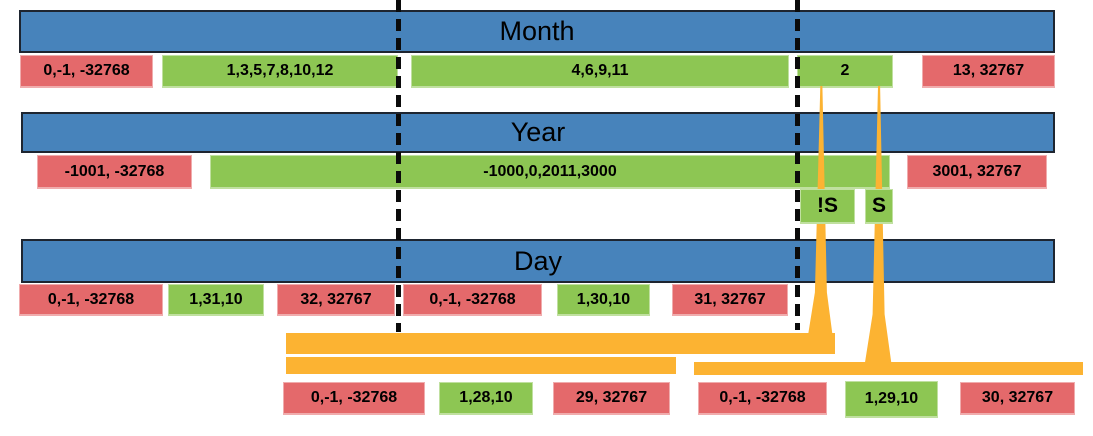 The height and width of the screenshot is (436, 1093). I want to click on flag-leap-year: S, so click(879, 206).